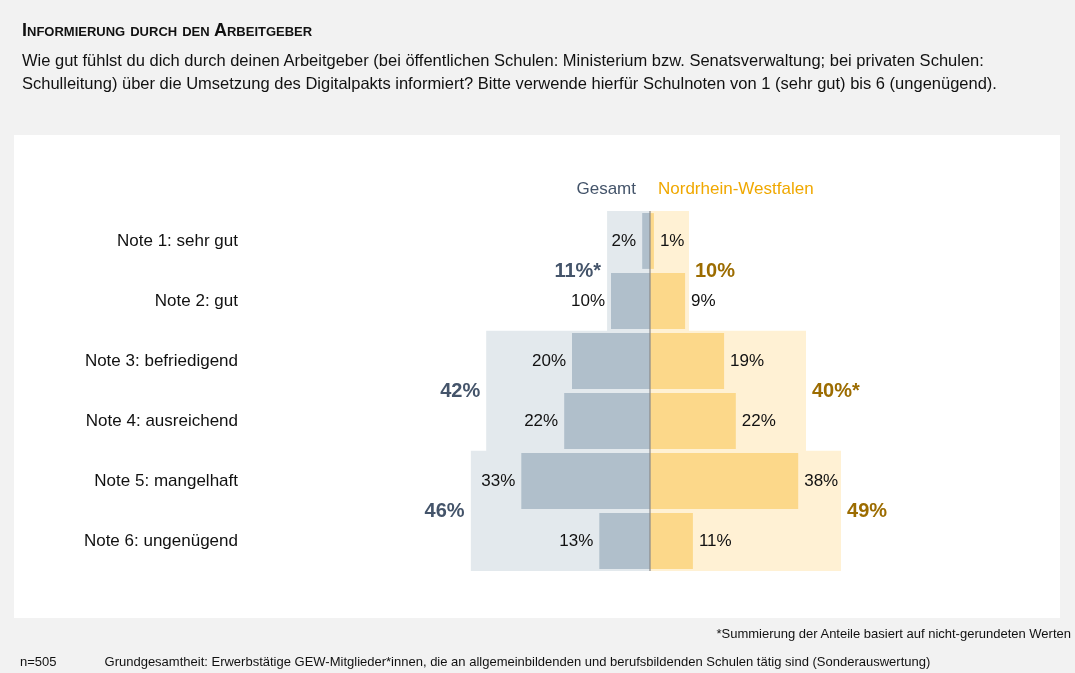  Describe the element at coordinates (161, 360) in the screenshot. I see `y-tick-label: Note 3: befriedigend` at that location.